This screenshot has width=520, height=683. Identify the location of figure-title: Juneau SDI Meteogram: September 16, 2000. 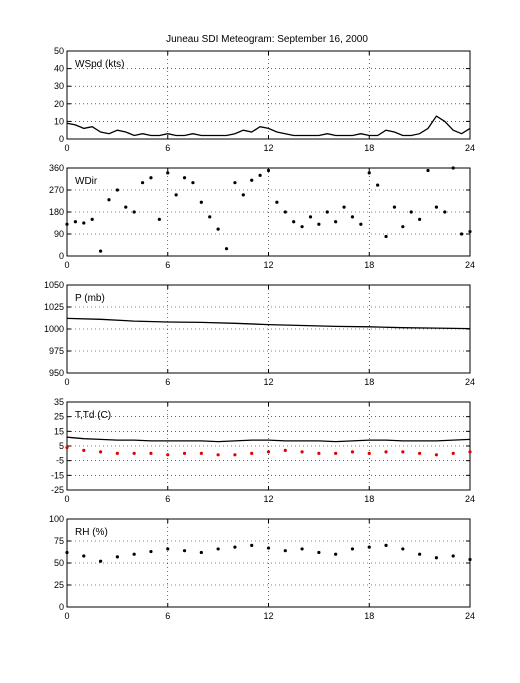
(267, 39).